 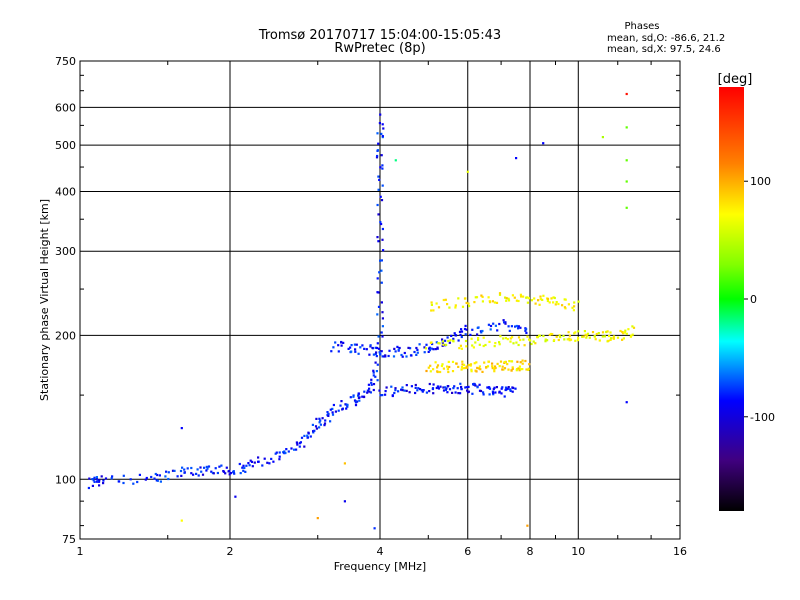 What do you see at coordinates (65, 191) in the screenshot?
I see `y-tick-label: 400` at bounding box center [65, 191].